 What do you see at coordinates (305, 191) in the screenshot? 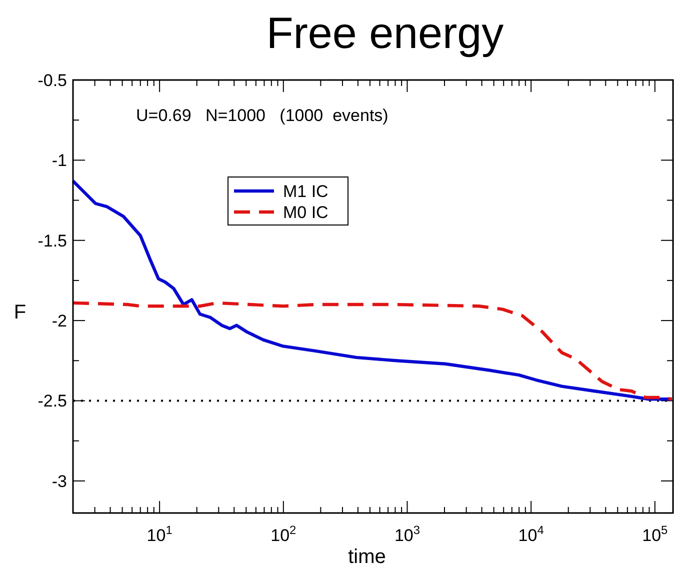
I see `legend-label: M1 IC` at bounding box center [305, 191].